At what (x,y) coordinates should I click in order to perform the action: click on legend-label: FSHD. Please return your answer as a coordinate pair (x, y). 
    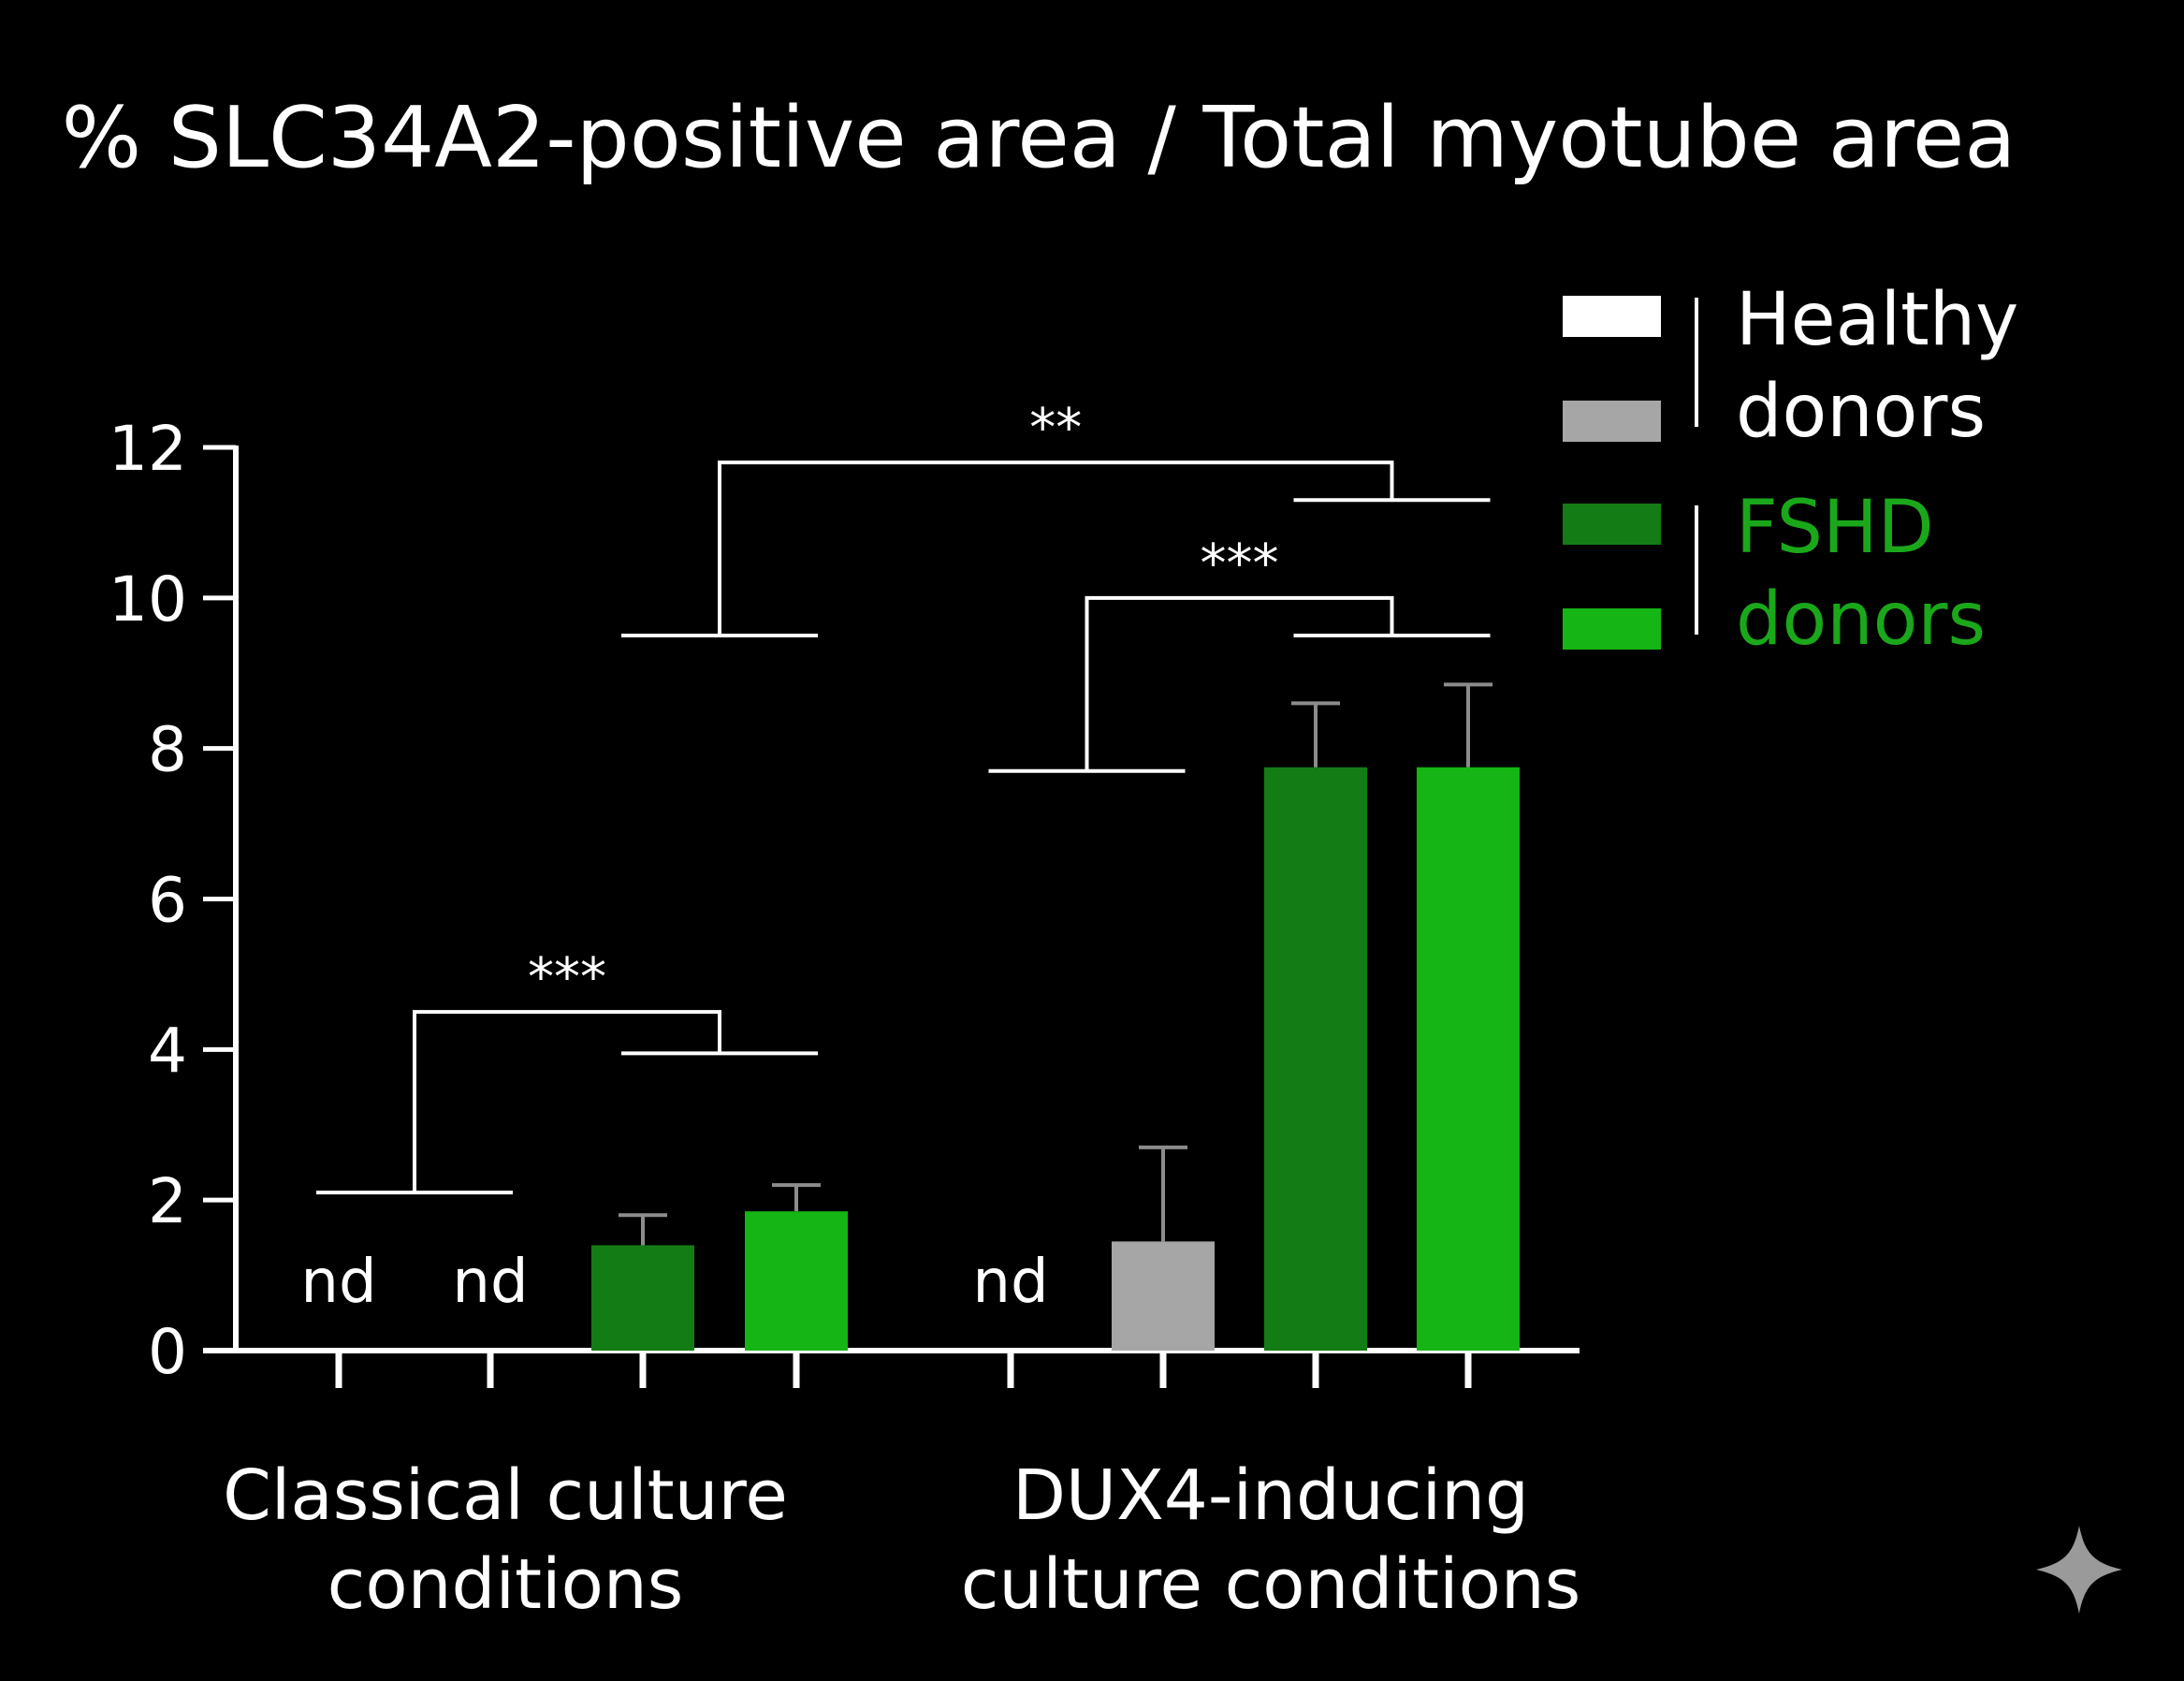
    Looking at the image, I should click on (1835, 528).